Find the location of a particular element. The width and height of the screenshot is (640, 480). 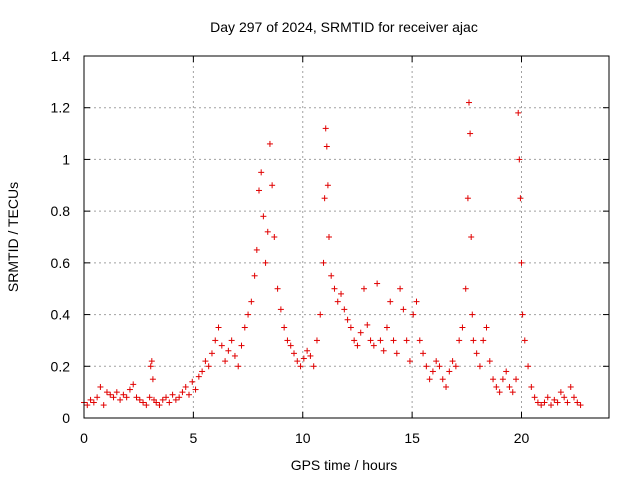

y-tick-label: 0 is located at coordinates (66, 418).